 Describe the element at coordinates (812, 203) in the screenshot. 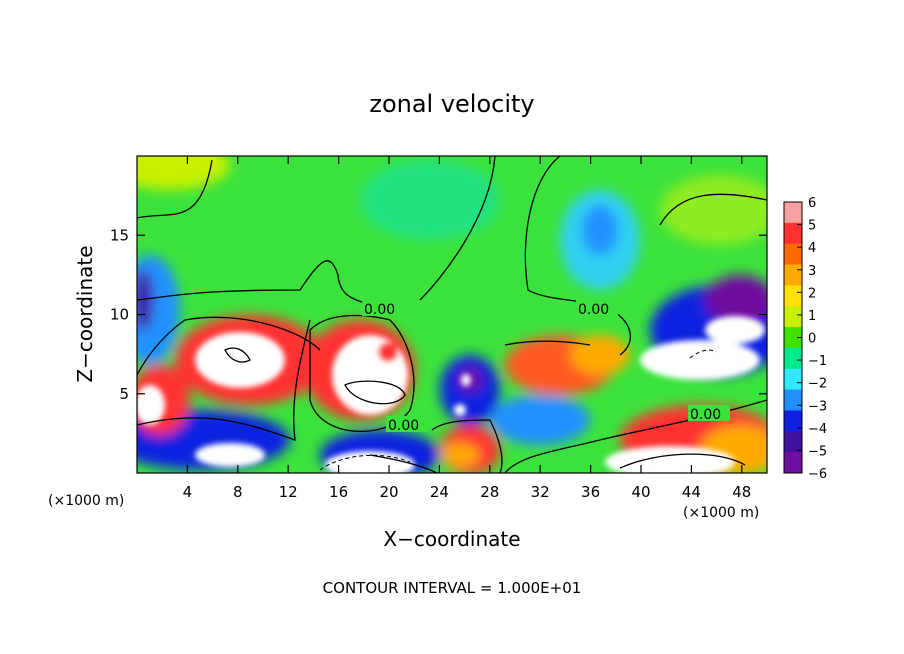

I see `colorbar-tick-label: 6` at that location.